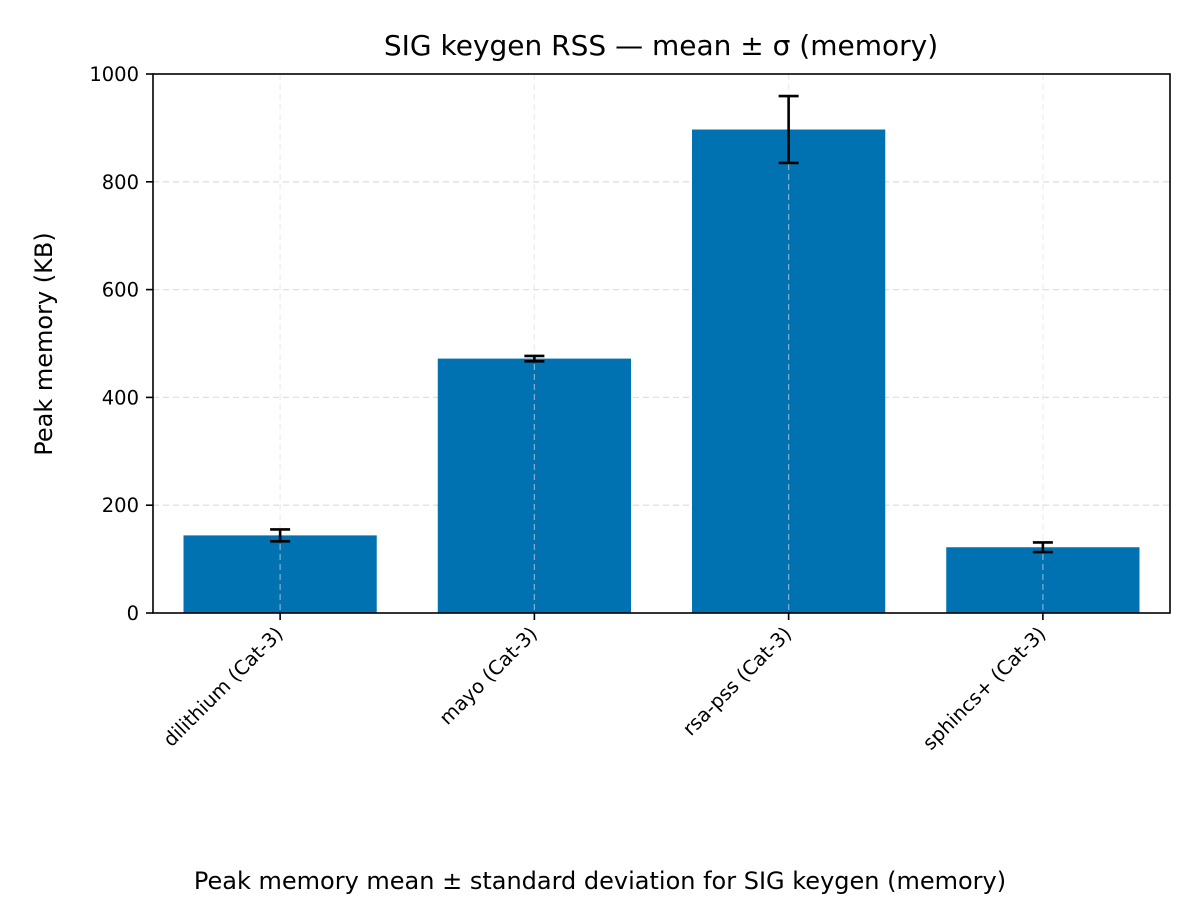 The height and width of the screenshot is (900, 1200). Describe the element at coordinates (120, 505) in the screenshot. I see `y-tick-label: 200` at that location.